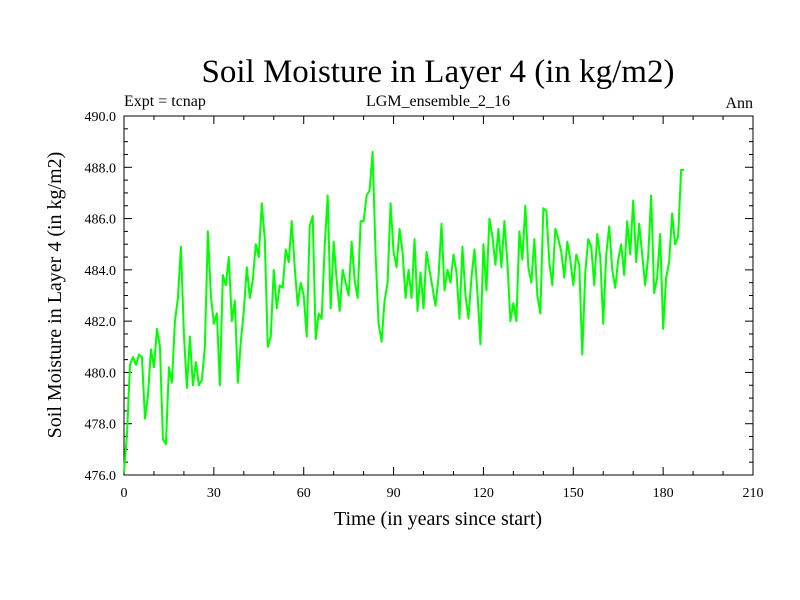  I want to click on y-tick-label: 490.0, so click(101, 117).